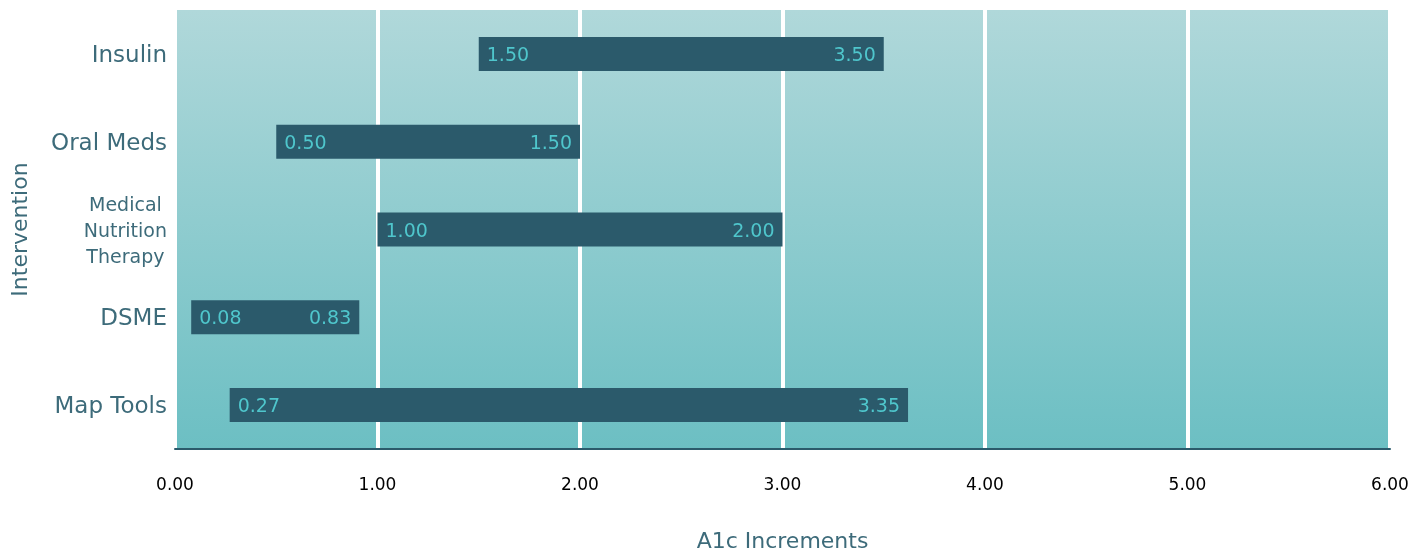  What do you see at coordinates (854, 53) in the screenshot?
I see `data-label: 3.50` at bounding box center [854, 53].